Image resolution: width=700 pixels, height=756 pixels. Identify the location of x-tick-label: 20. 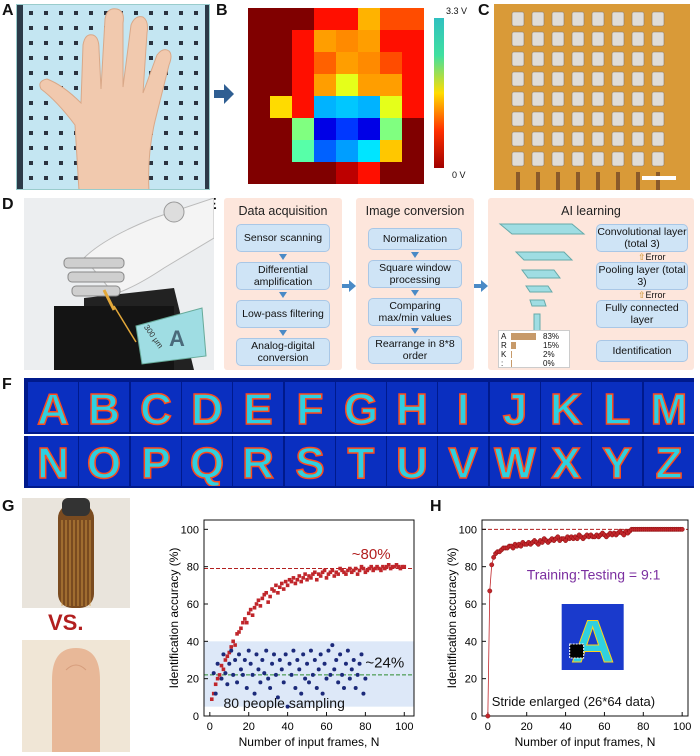
(249, 727).